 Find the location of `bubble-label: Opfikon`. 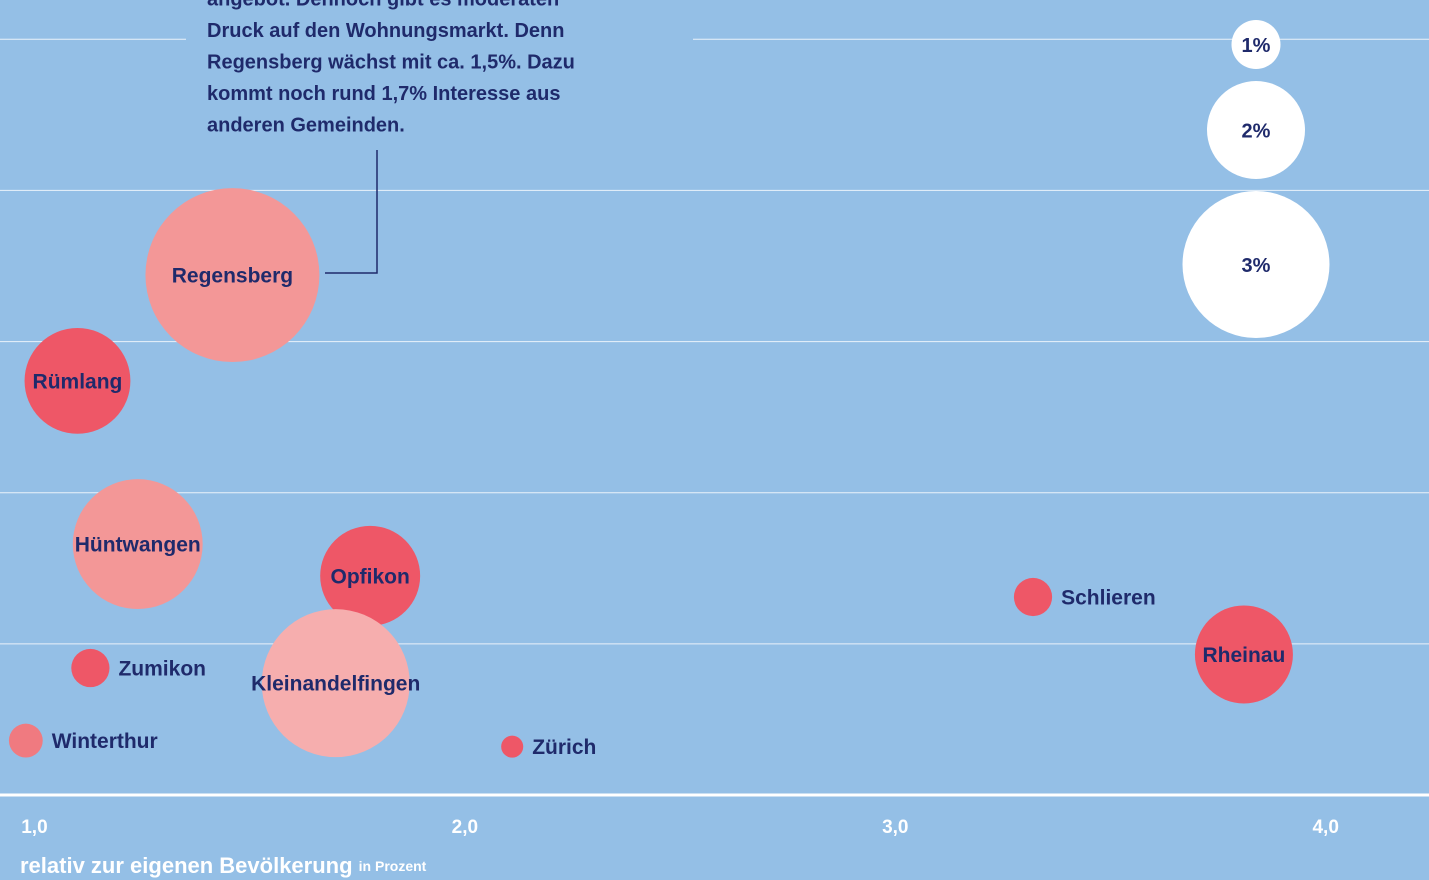

bubble-label: Opfikon is located at coordinates (369, 576).